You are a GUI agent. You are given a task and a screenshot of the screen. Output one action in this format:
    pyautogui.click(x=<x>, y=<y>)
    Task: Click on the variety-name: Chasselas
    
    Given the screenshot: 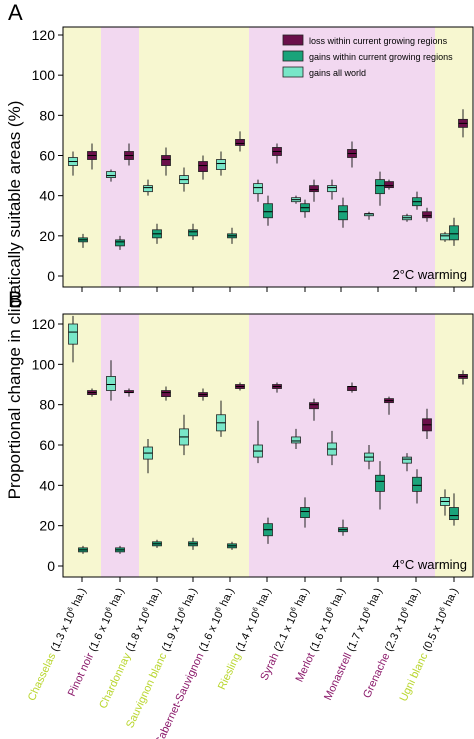 What is the action you would take?
    pyautogui.click(x=43, y=675)
    